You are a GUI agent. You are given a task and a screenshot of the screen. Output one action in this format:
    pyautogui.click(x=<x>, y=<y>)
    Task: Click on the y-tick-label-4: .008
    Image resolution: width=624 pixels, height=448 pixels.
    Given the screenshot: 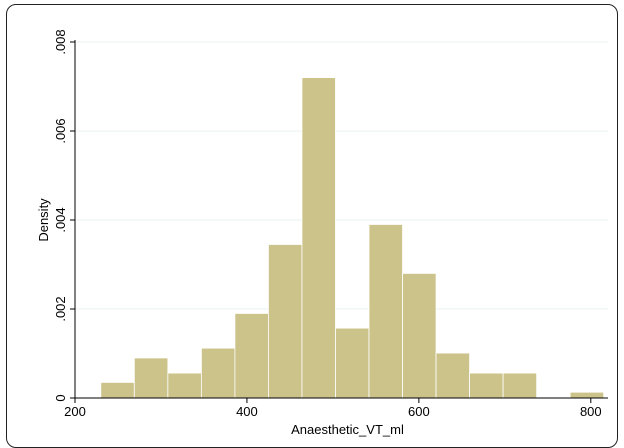 What is the action you would take?
    pyautogui.click(x=60, y=41)
    